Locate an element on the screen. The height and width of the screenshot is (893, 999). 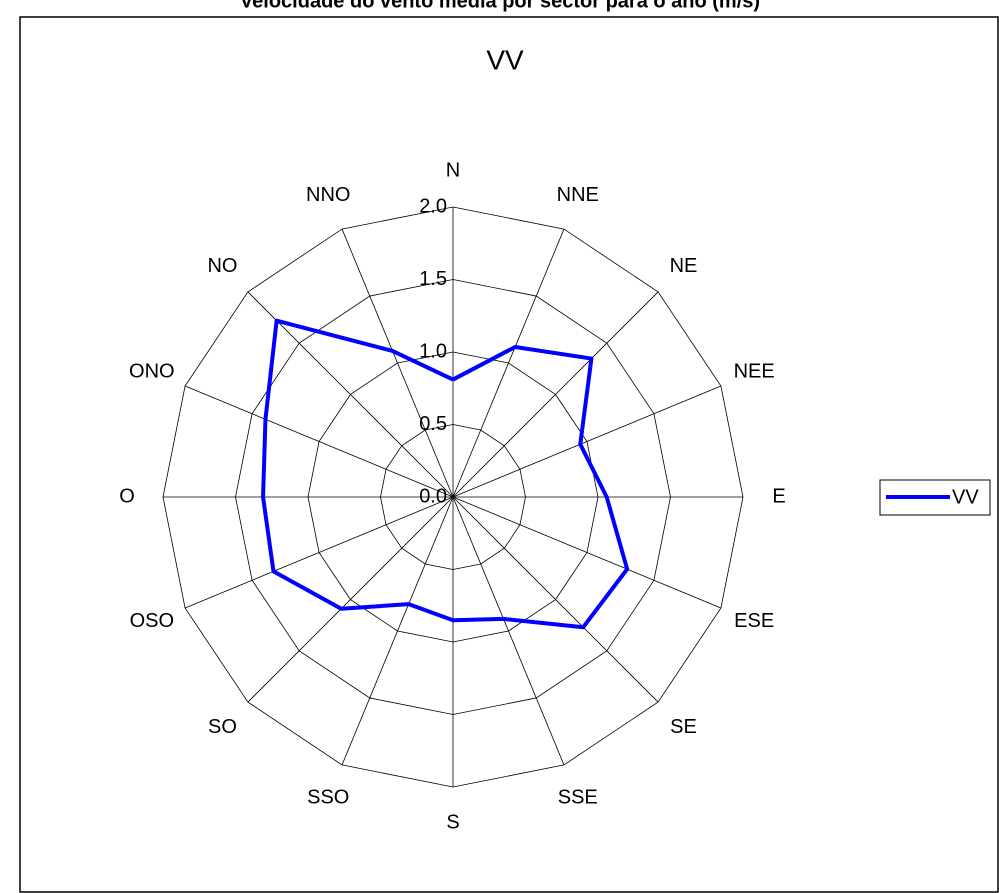
r-tick-label: 0.5 is located at coordinates (433, 424).